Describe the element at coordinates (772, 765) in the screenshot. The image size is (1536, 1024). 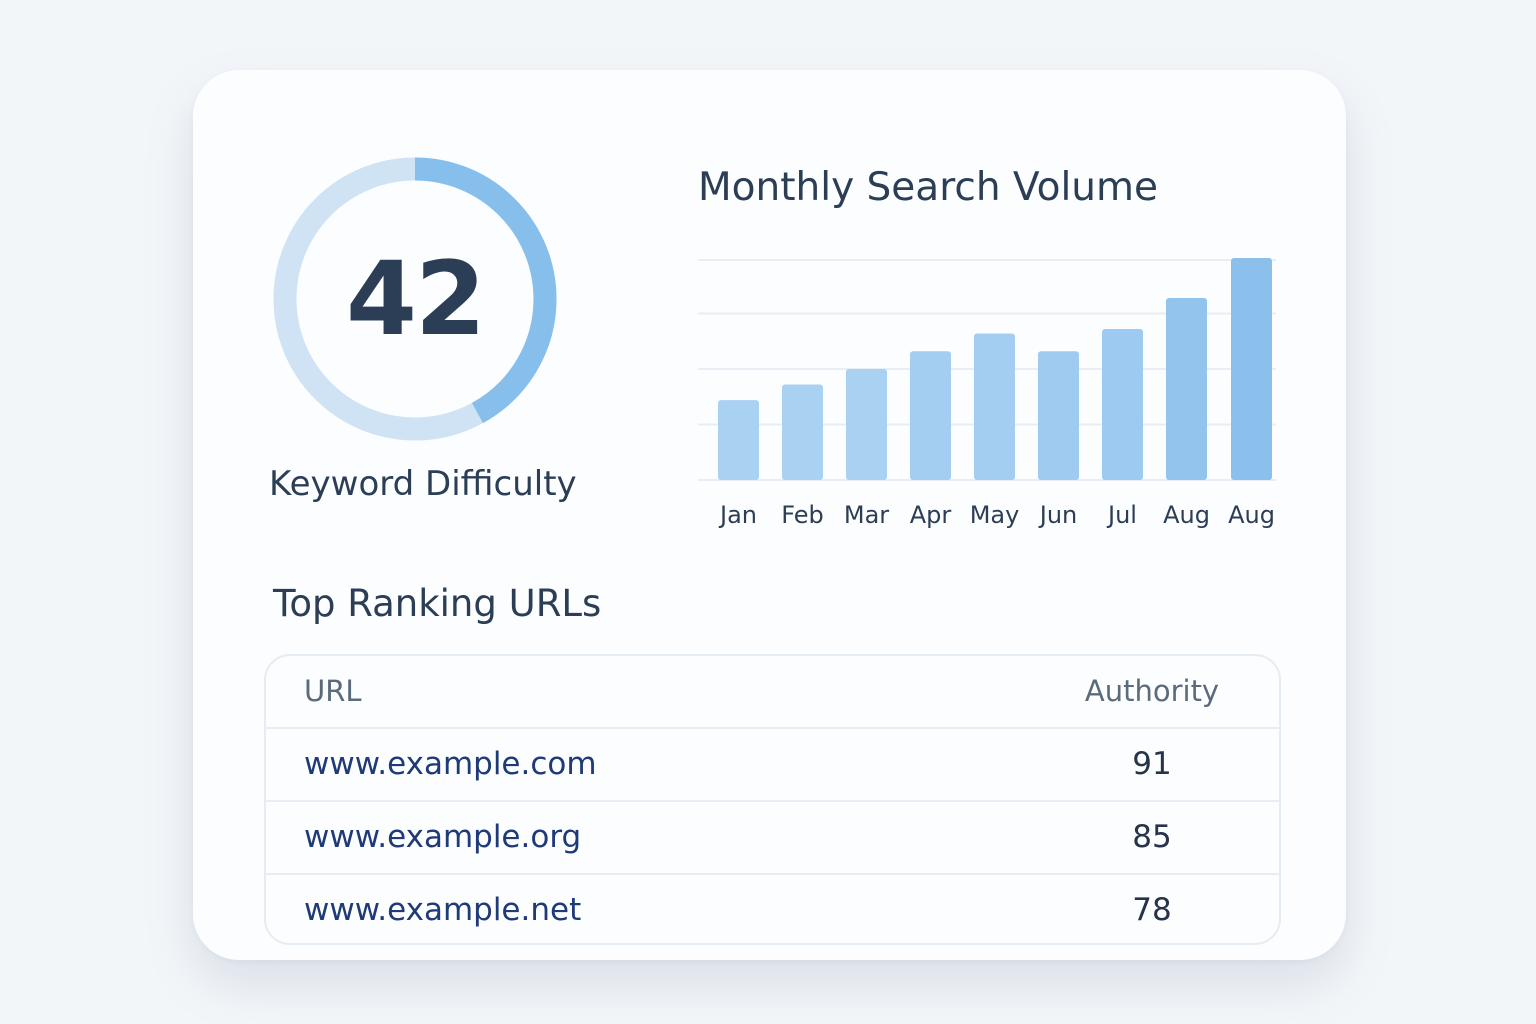
I see `table-row: www.example.com 91` at that location.